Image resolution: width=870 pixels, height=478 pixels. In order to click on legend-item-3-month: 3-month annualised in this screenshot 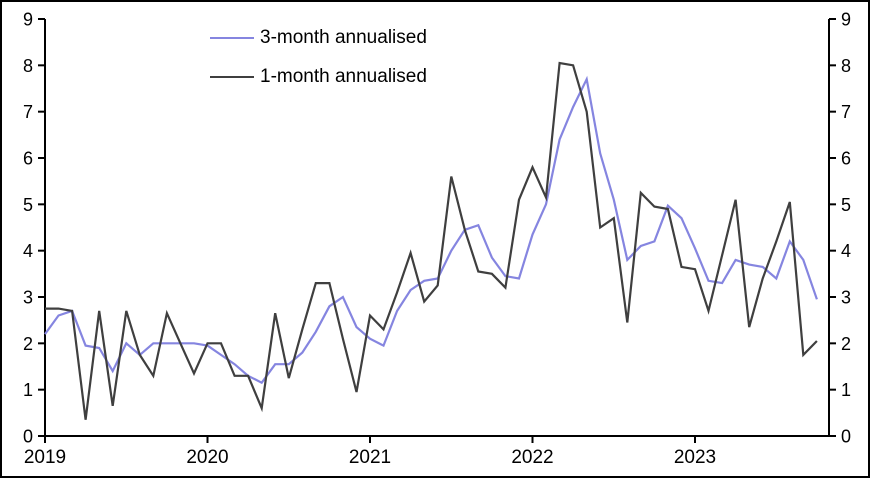, I will do `click(318, 37)`.